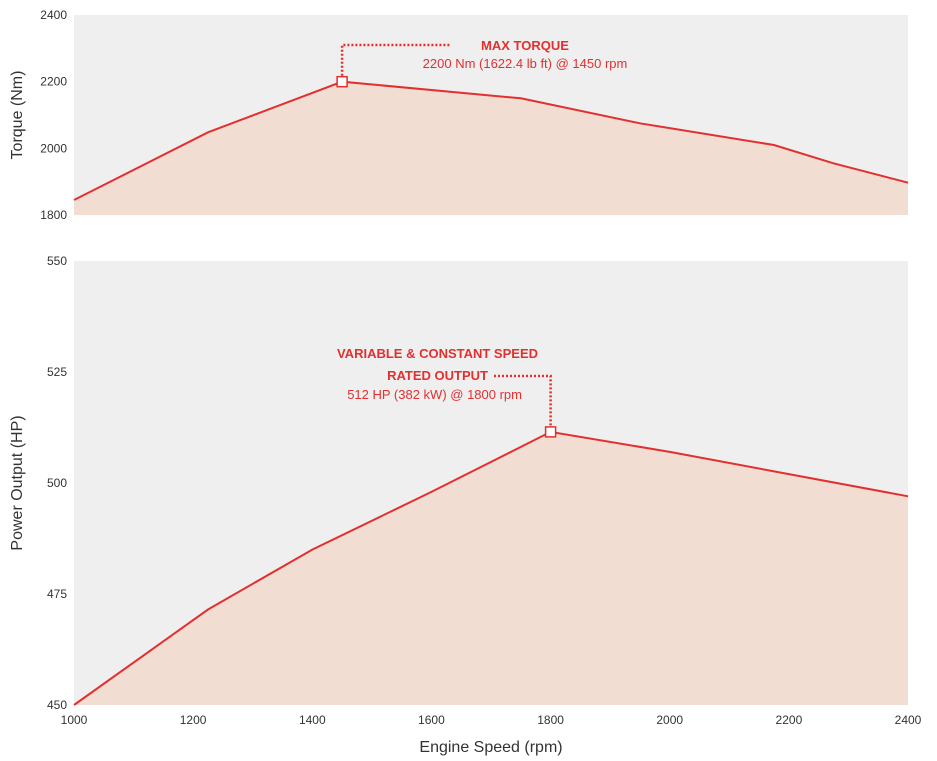 The height and width of the screenshot is (761, 937). What do you see at coordinates (491, 140) in the screenshot?
I see `torque-series-line` at bounding box center [491, 140].